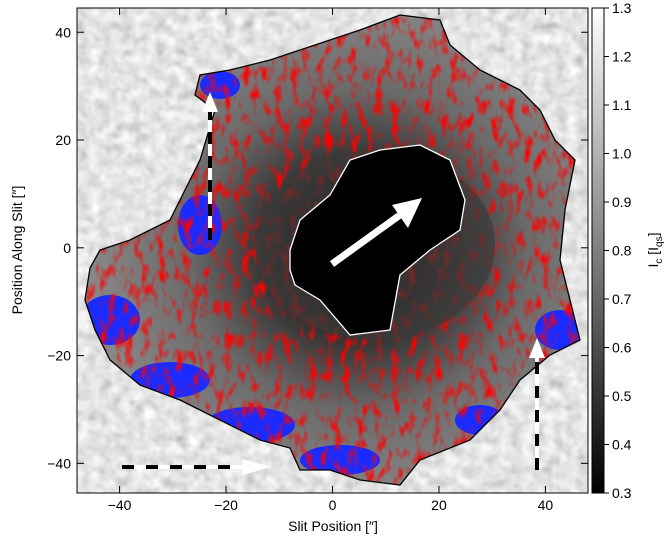 The image size is (664, 550). What do you see at coordinates (17, 250) in the screenshot?
I see `y-axis-label: Position Along Slit [″]` at bounding box center [17, 250].